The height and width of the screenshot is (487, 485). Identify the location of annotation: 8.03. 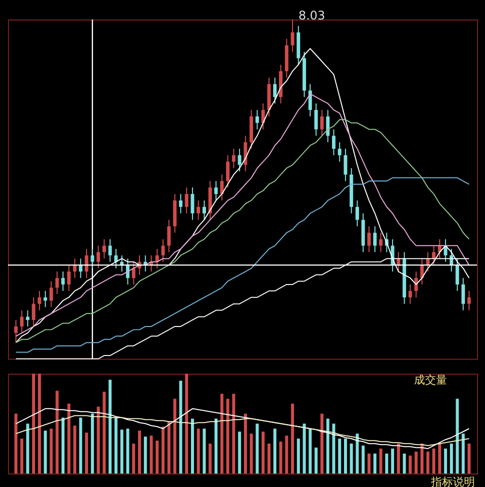
(312, 15).